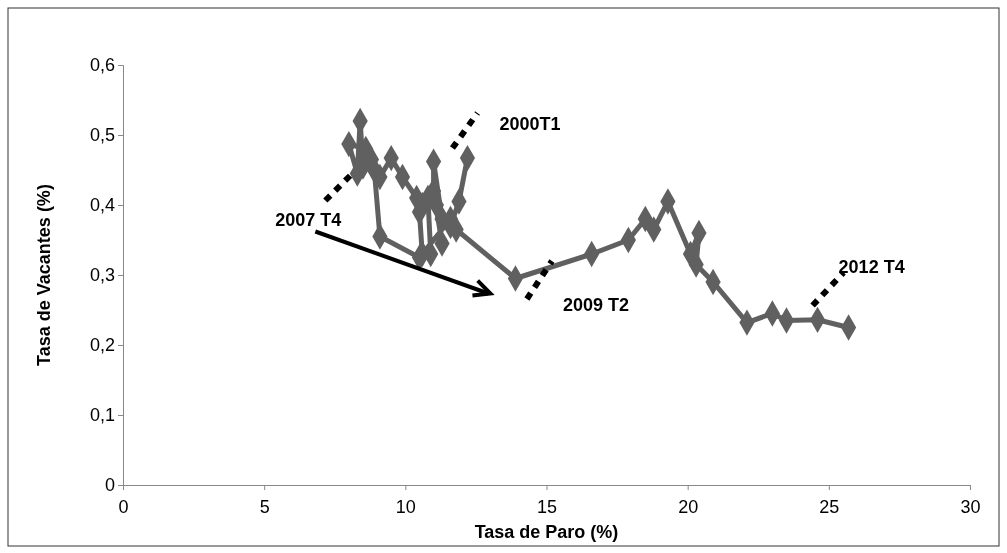 The image size is (1007, 553). Describe the element at coordinates (970, 506) in the screenshot. I see `x-tick-label: 30` at that location.